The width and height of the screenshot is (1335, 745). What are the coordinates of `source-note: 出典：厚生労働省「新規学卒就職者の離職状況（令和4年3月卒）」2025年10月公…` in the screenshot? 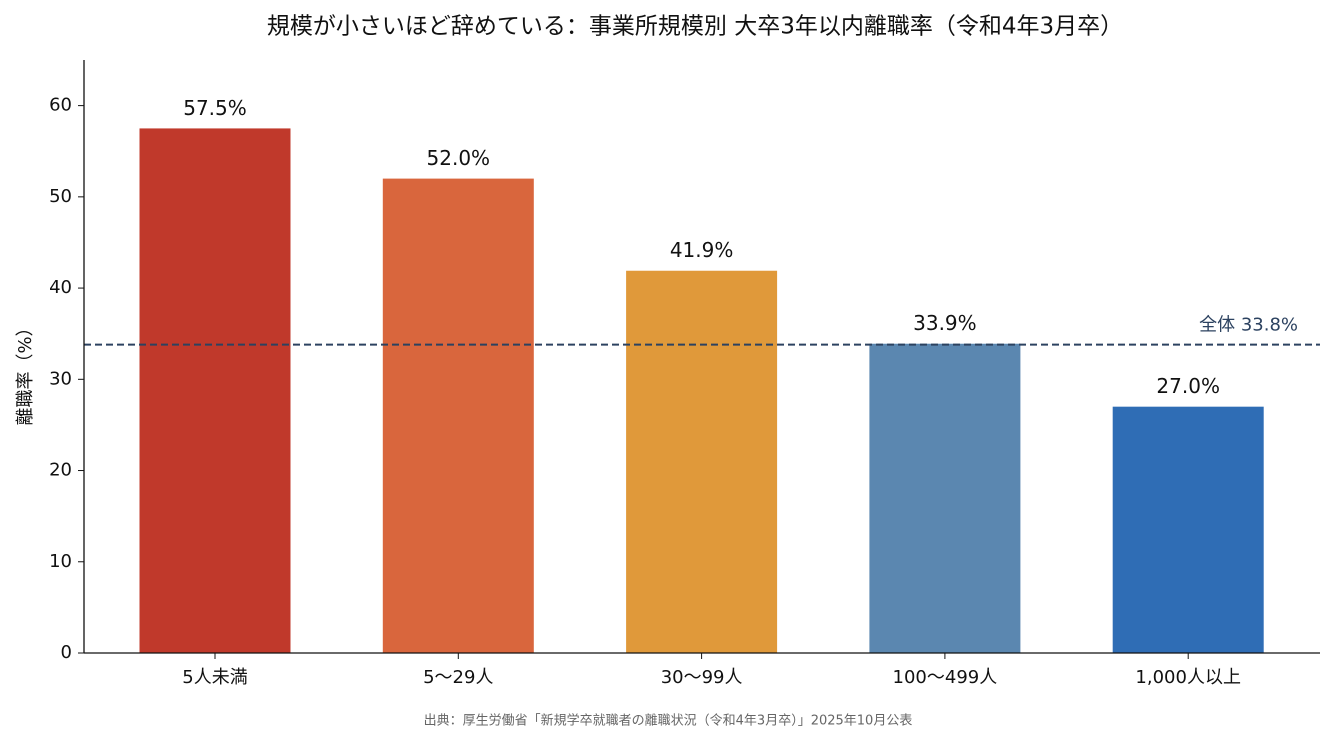 It's located at (668, 721).